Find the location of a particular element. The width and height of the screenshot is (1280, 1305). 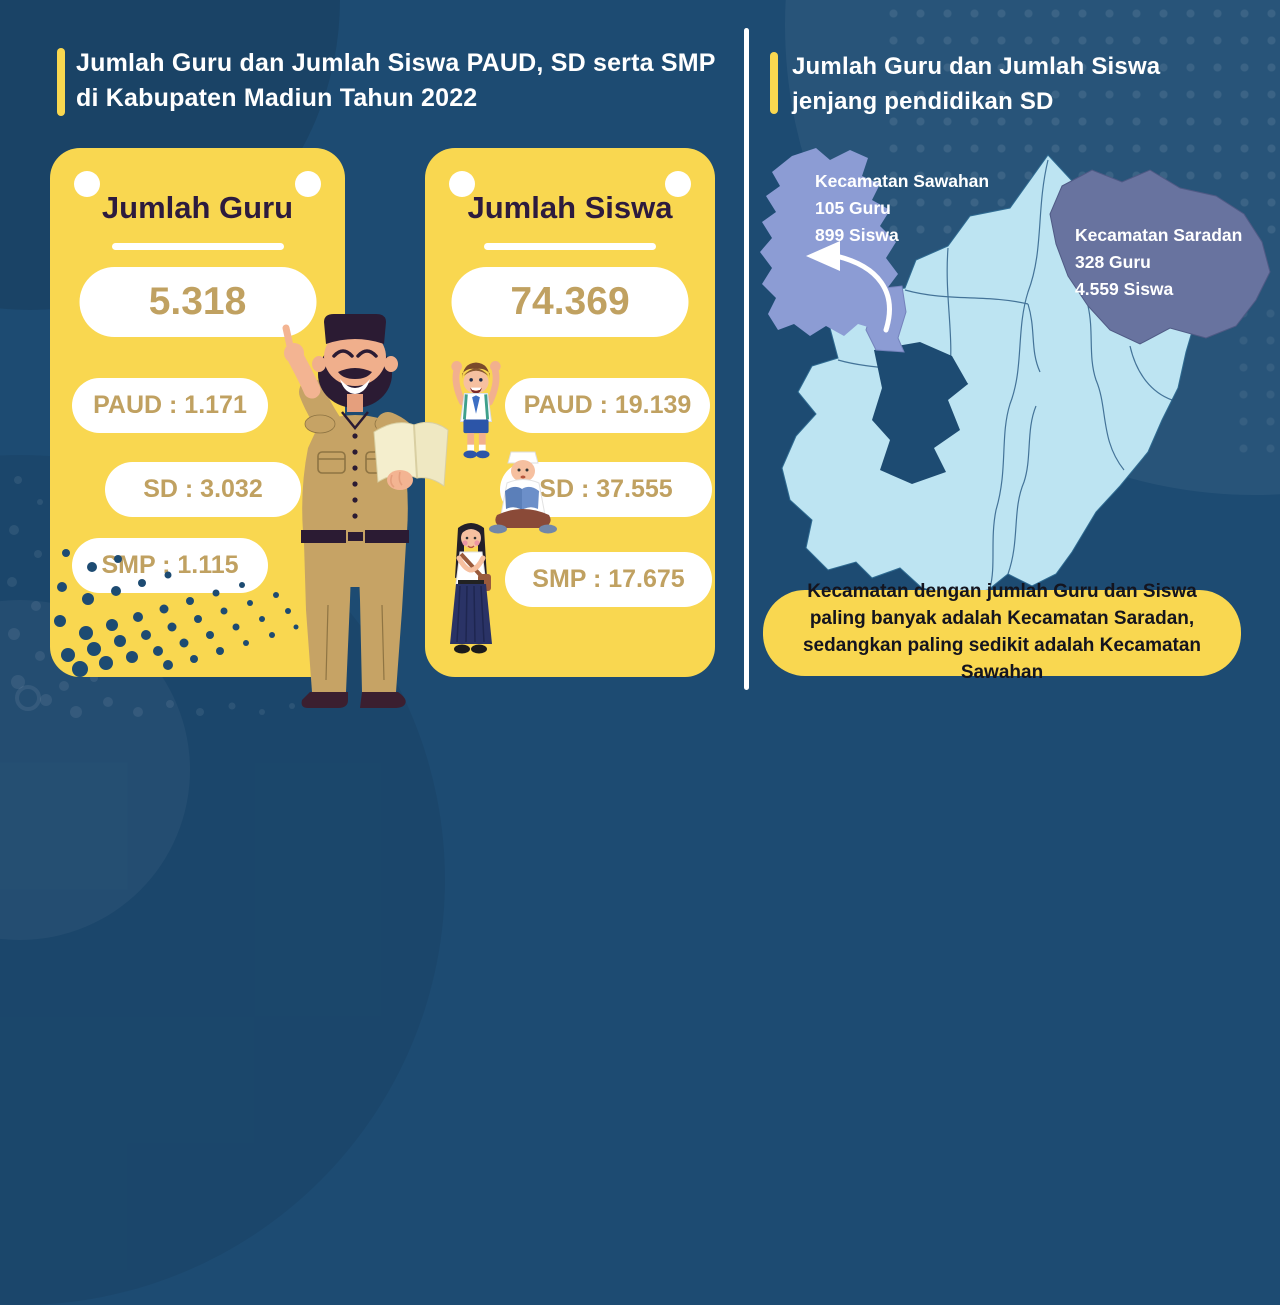

dot-pattern is located at coordinates (1255, 385).